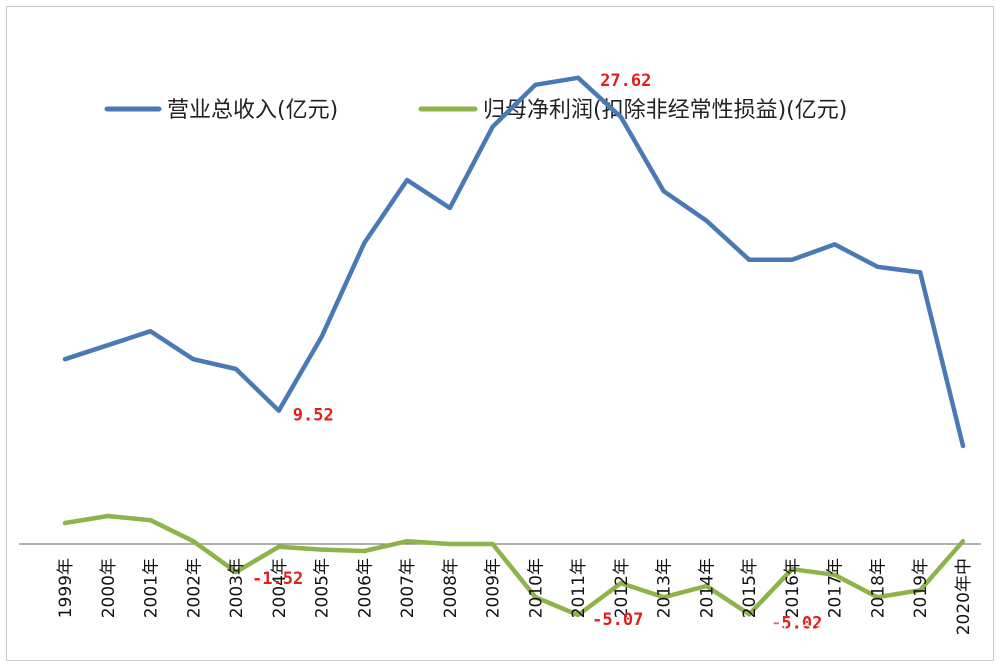 The height and width of the screenshot is (667, 1000). Describe the element at coordinates (707, 588) in the screenshot. I see `x-tick-label: 2014年` at that location.